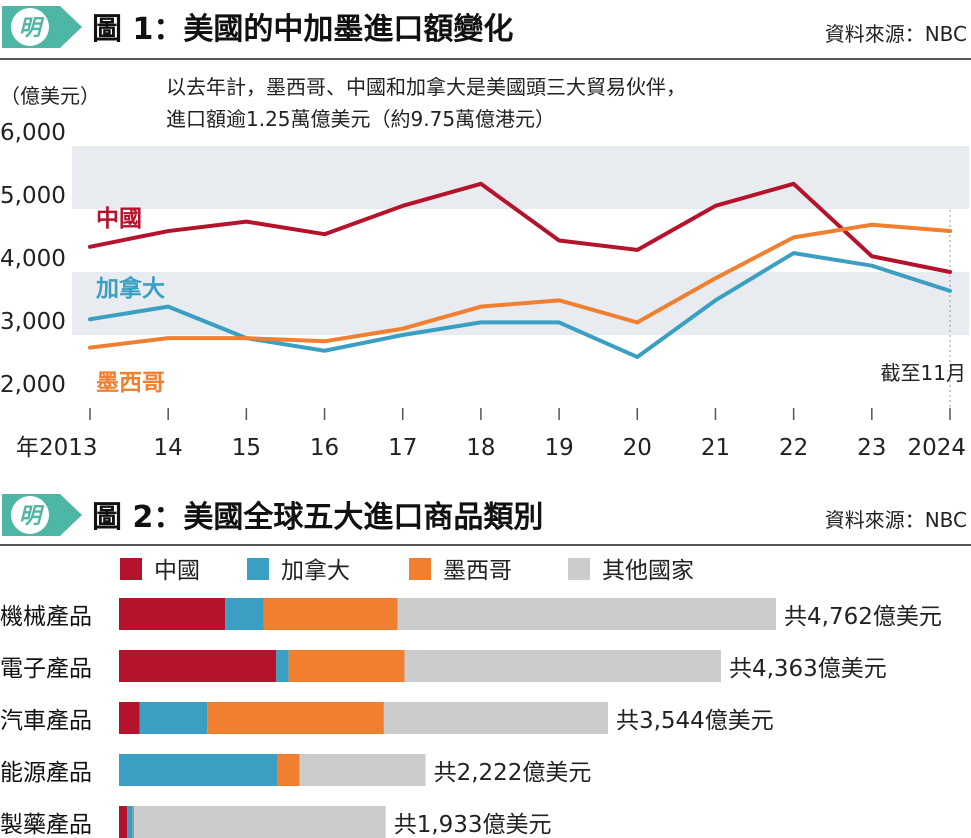 The image size is (971, 838). I want to click on category-label: 製藥產品, so click(46, 825).